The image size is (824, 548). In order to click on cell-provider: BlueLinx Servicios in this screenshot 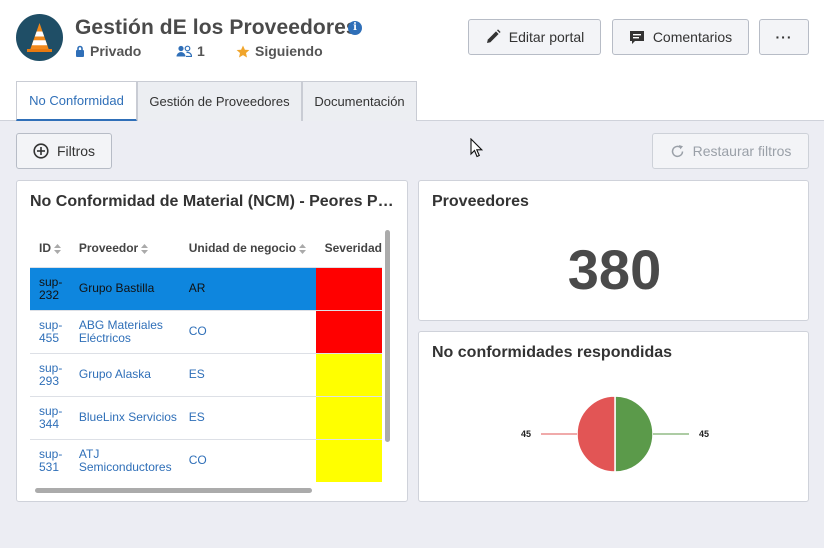, I will do `click(124, 417)`.